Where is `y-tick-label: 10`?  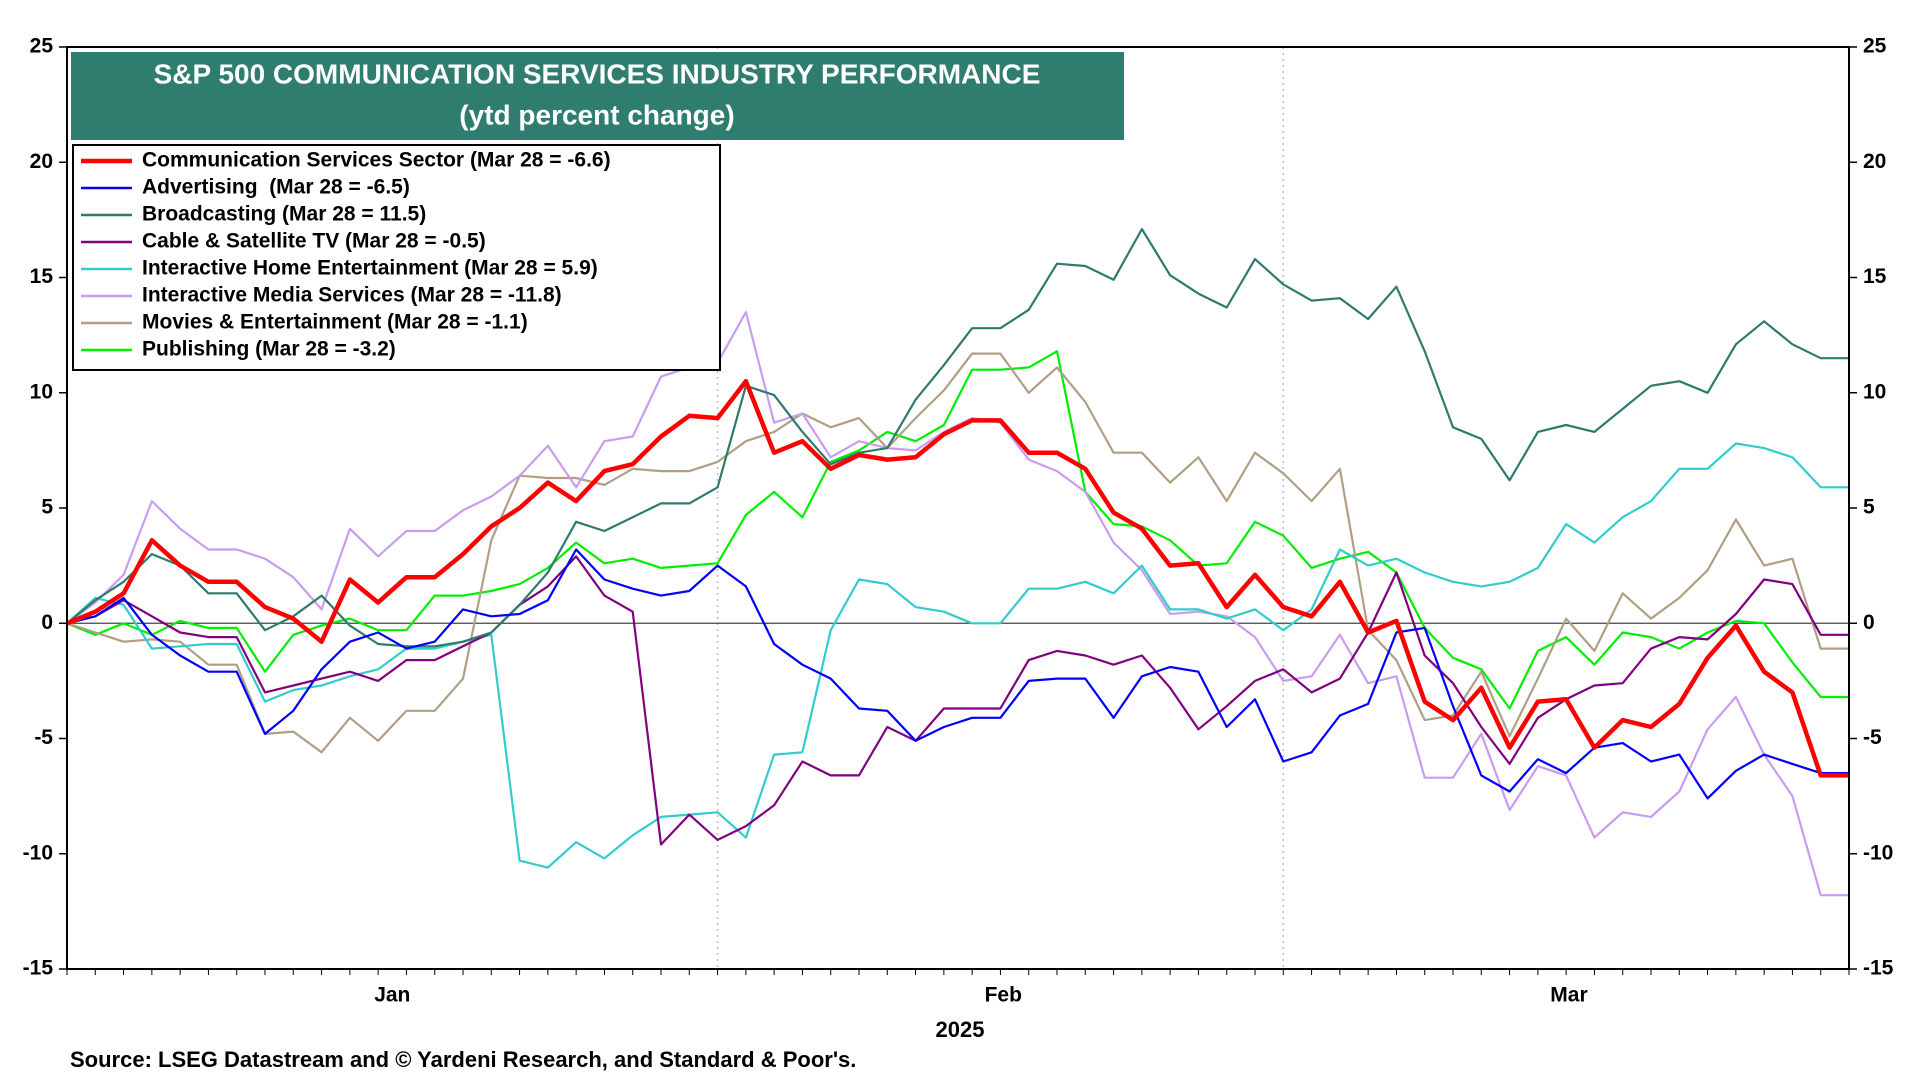 y-tick-label: 10 is located at coordinates (41, 391).